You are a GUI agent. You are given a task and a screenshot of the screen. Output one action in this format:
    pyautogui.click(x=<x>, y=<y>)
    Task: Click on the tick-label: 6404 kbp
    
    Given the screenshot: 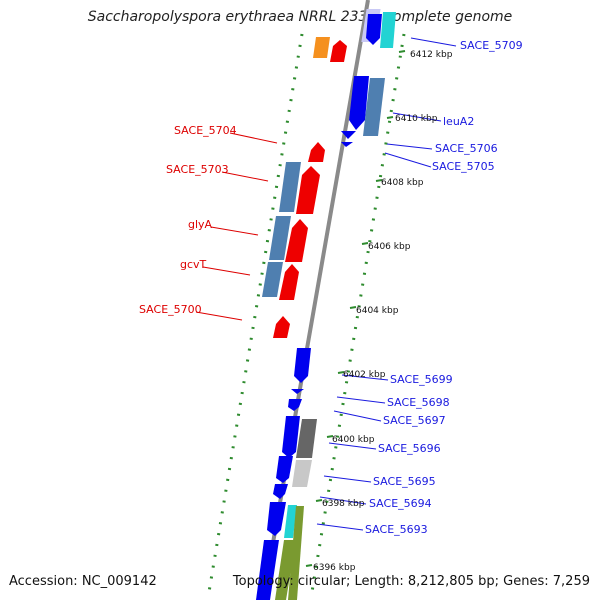 What is the action you would take?
    pyautogui.click(x=377, y=311)
    